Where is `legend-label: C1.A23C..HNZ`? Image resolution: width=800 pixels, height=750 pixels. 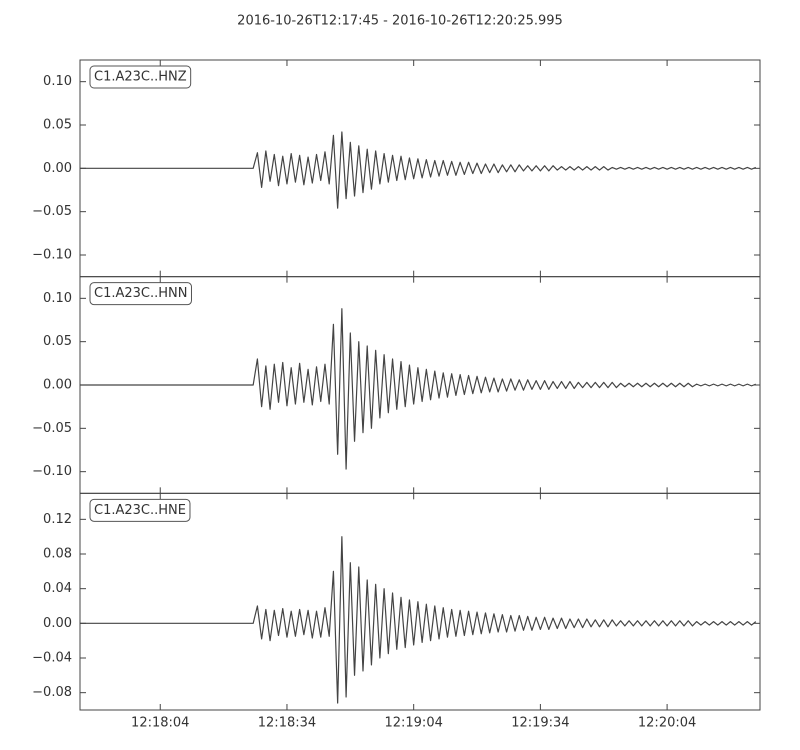 legend-label: C1.A23C..HNZ is located at coordinates (140, 77).